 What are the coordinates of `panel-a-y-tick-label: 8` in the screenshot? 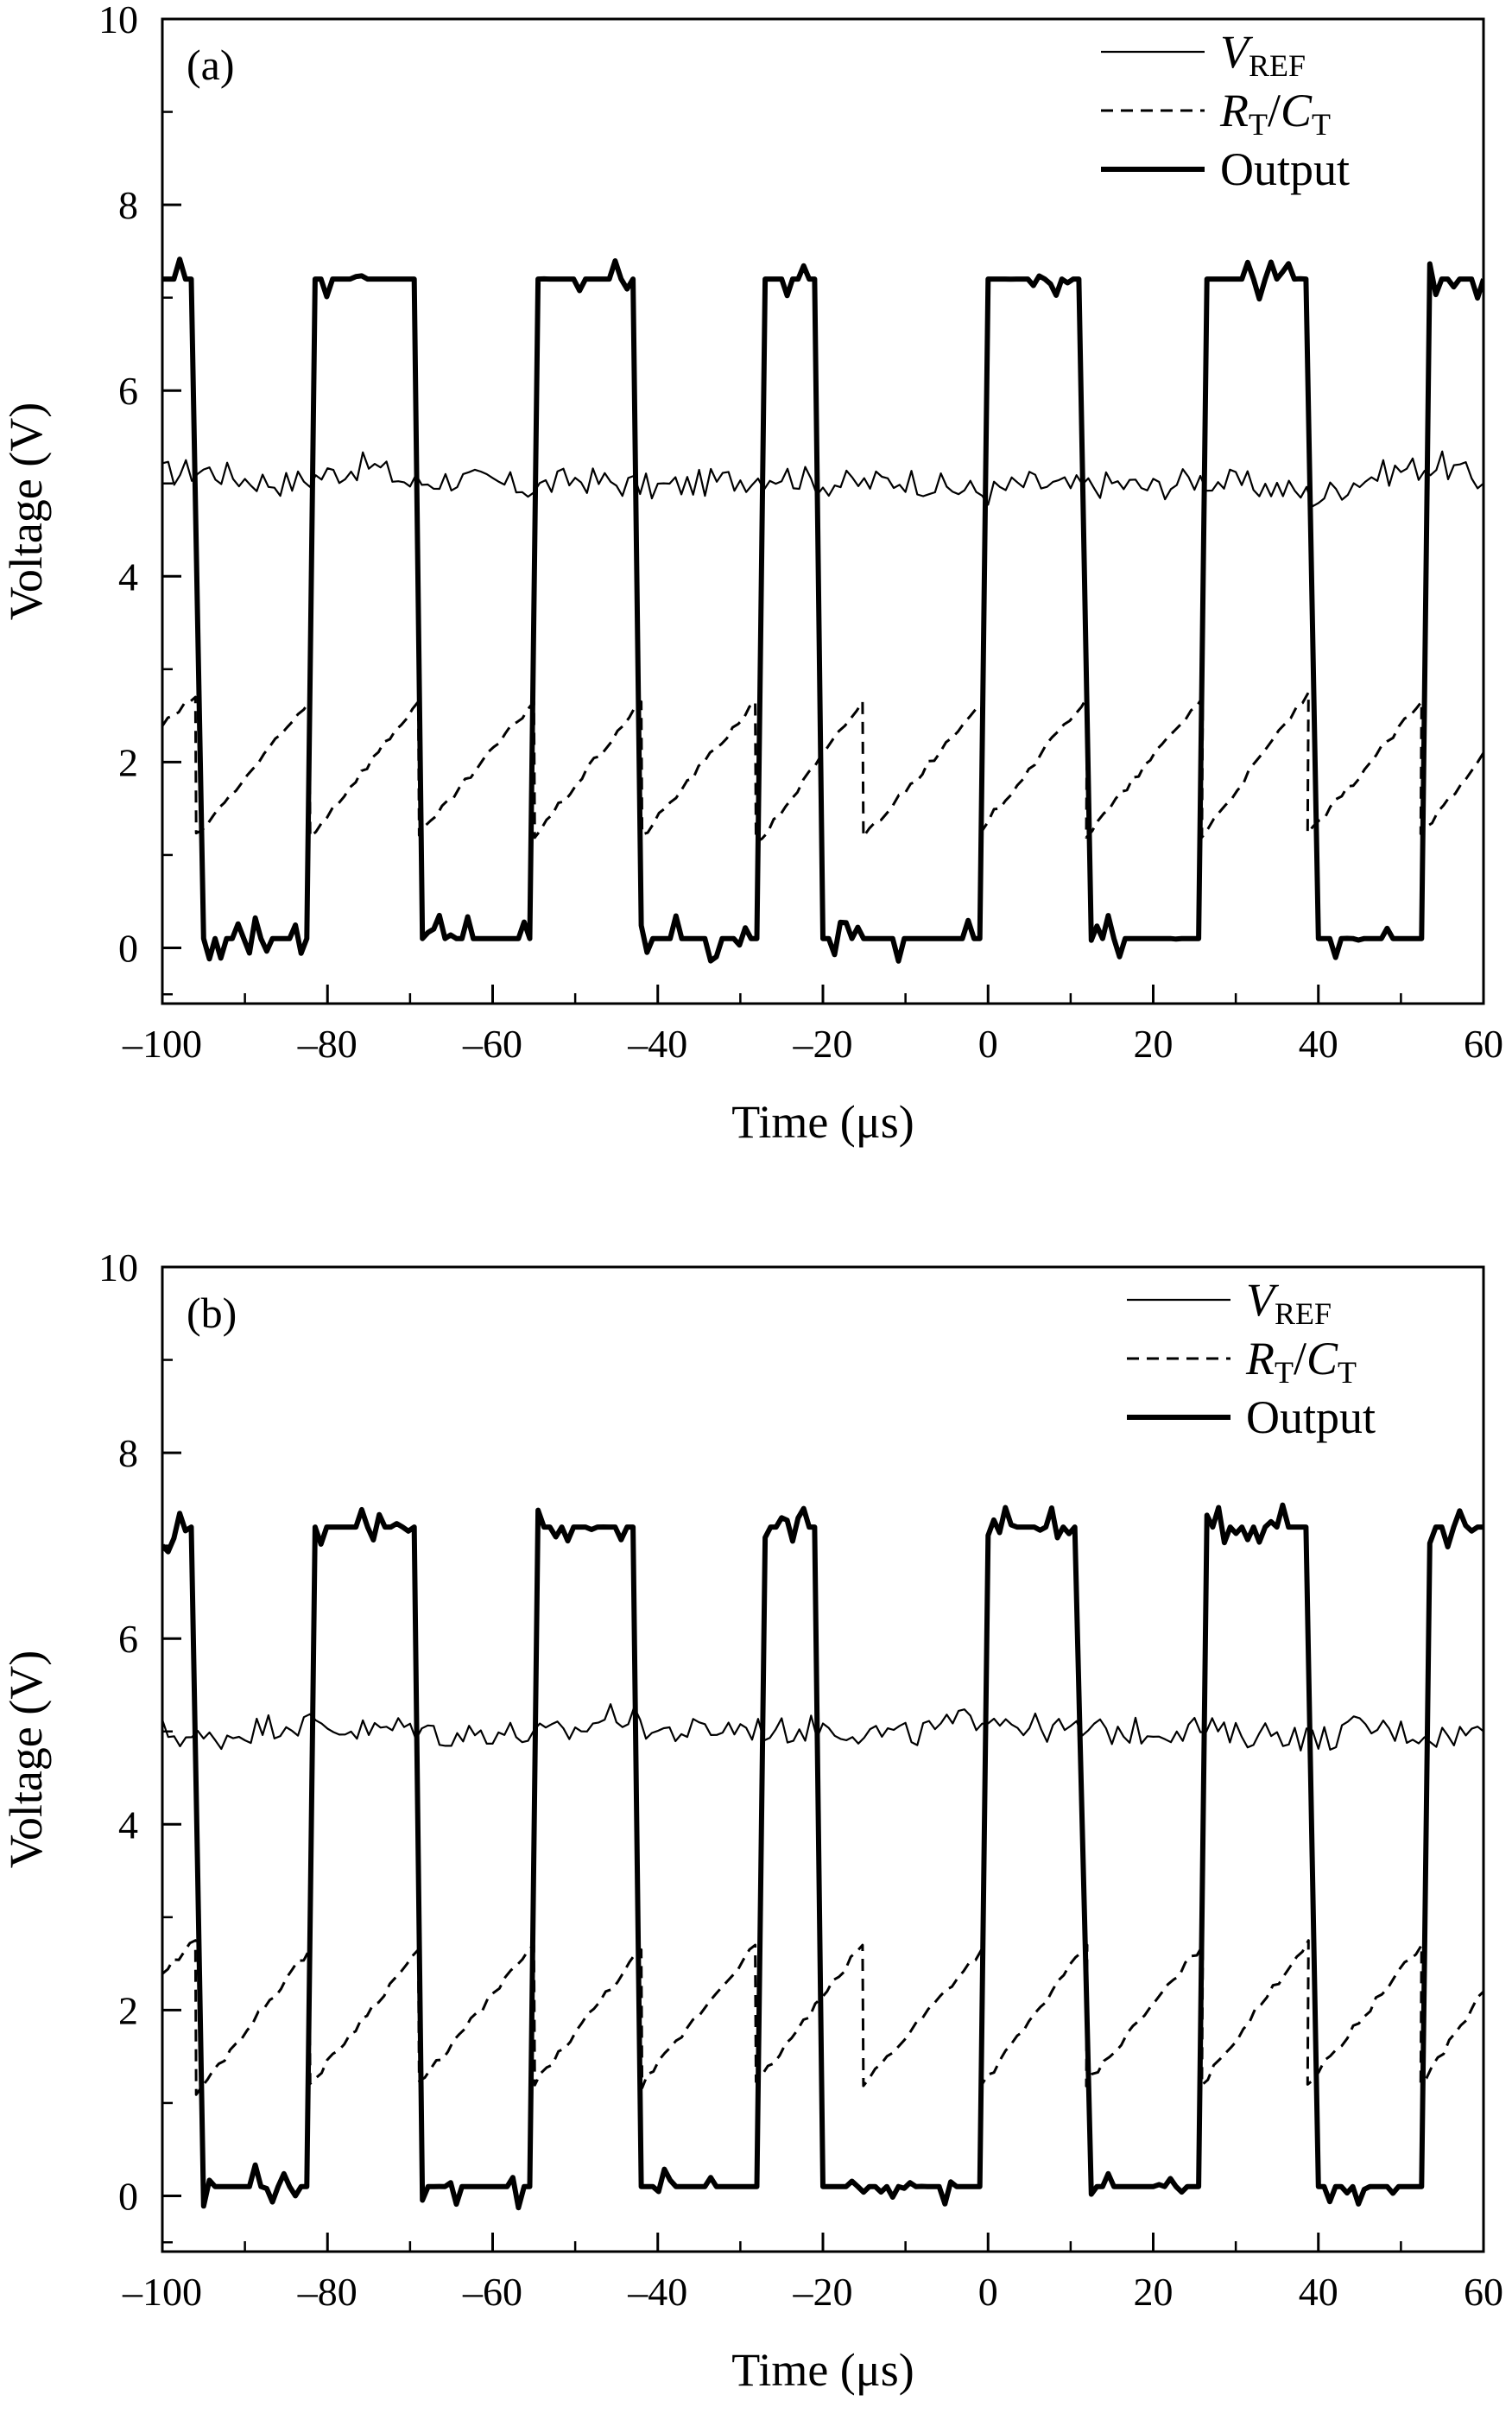 It's located at (128, 205).